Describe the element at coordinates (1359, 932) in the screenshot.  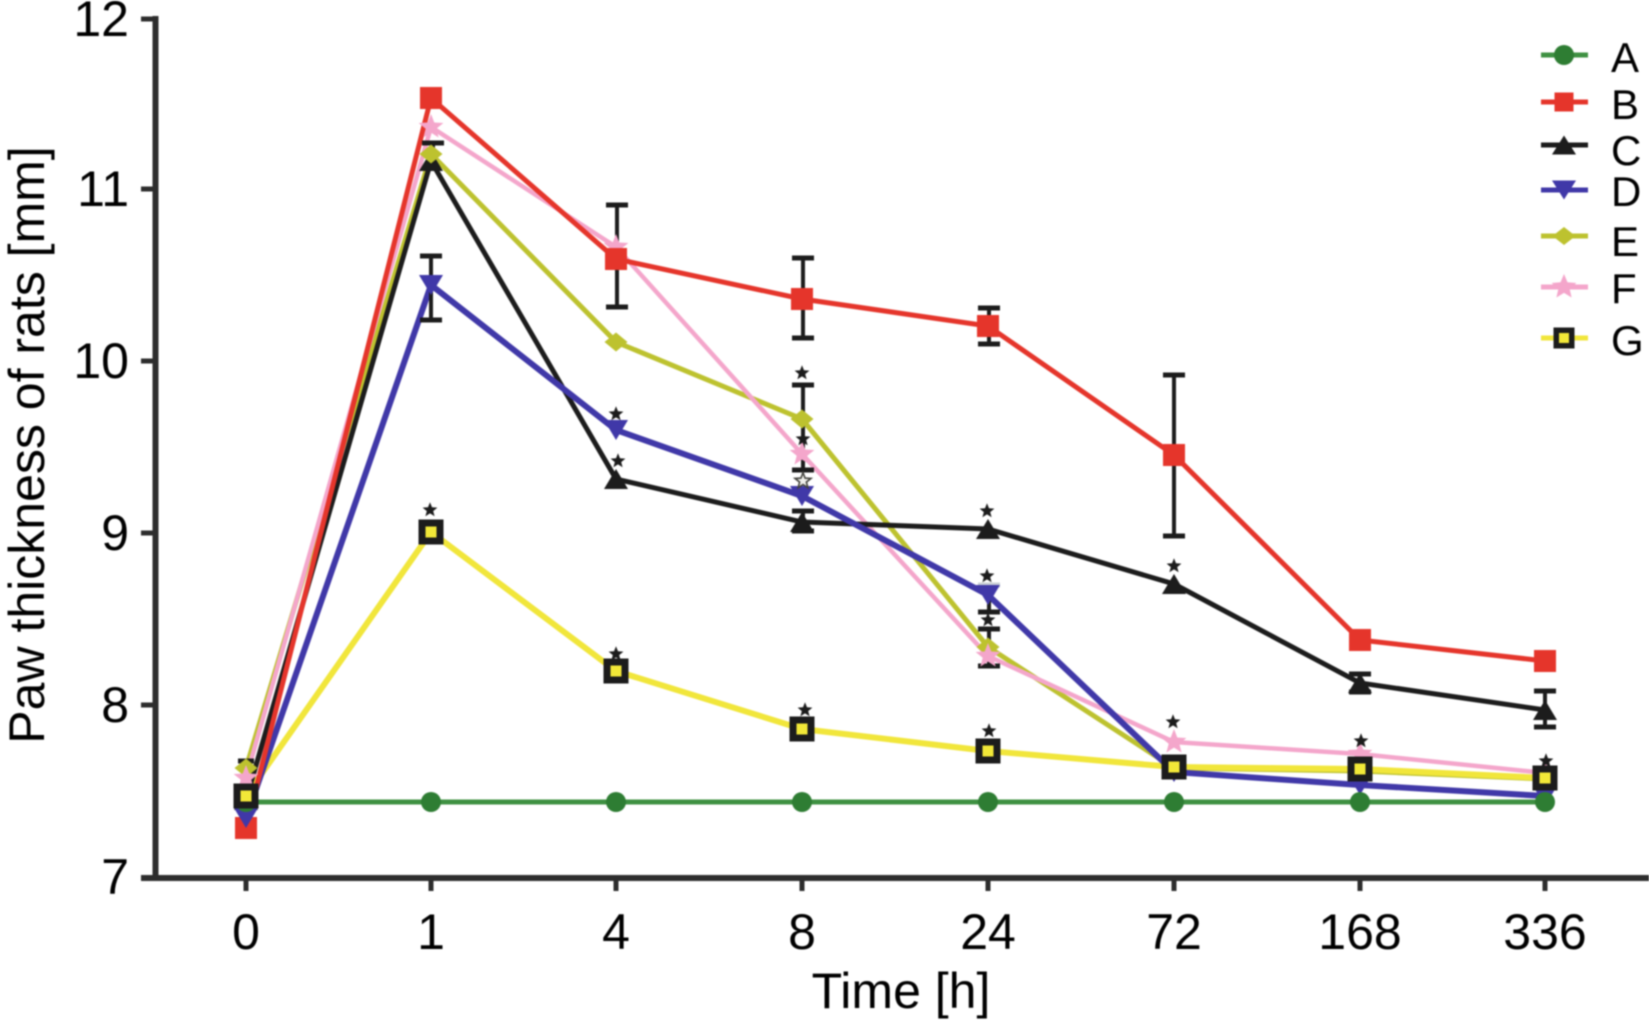
I see `svg-text: 168` at that location.